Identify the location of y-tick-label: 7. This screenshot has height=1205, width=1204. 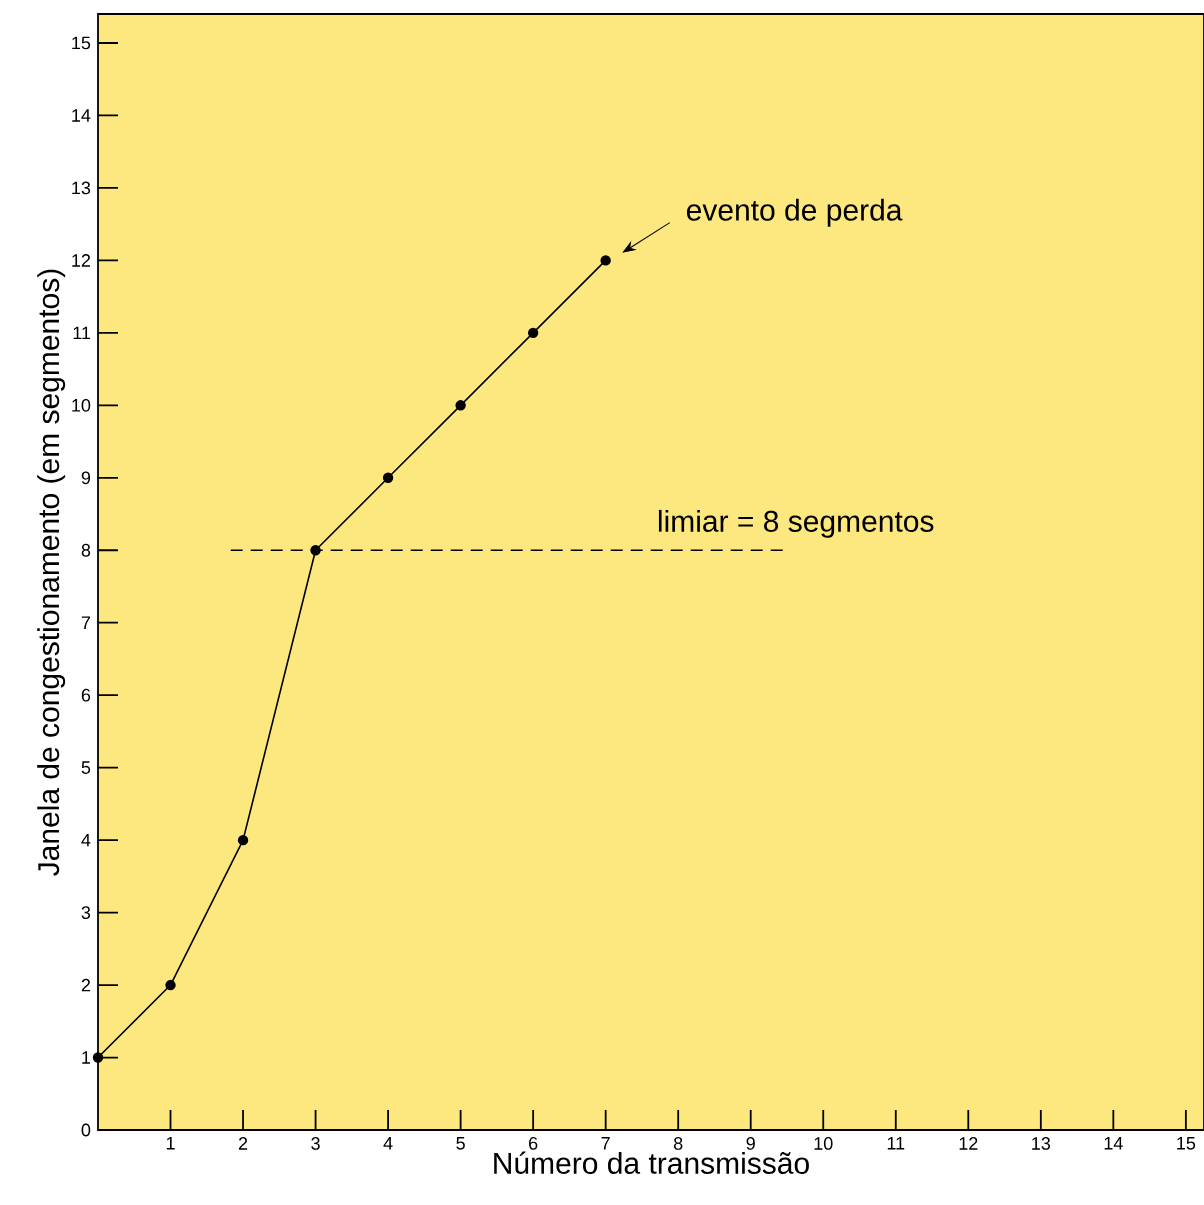
(86, 622).